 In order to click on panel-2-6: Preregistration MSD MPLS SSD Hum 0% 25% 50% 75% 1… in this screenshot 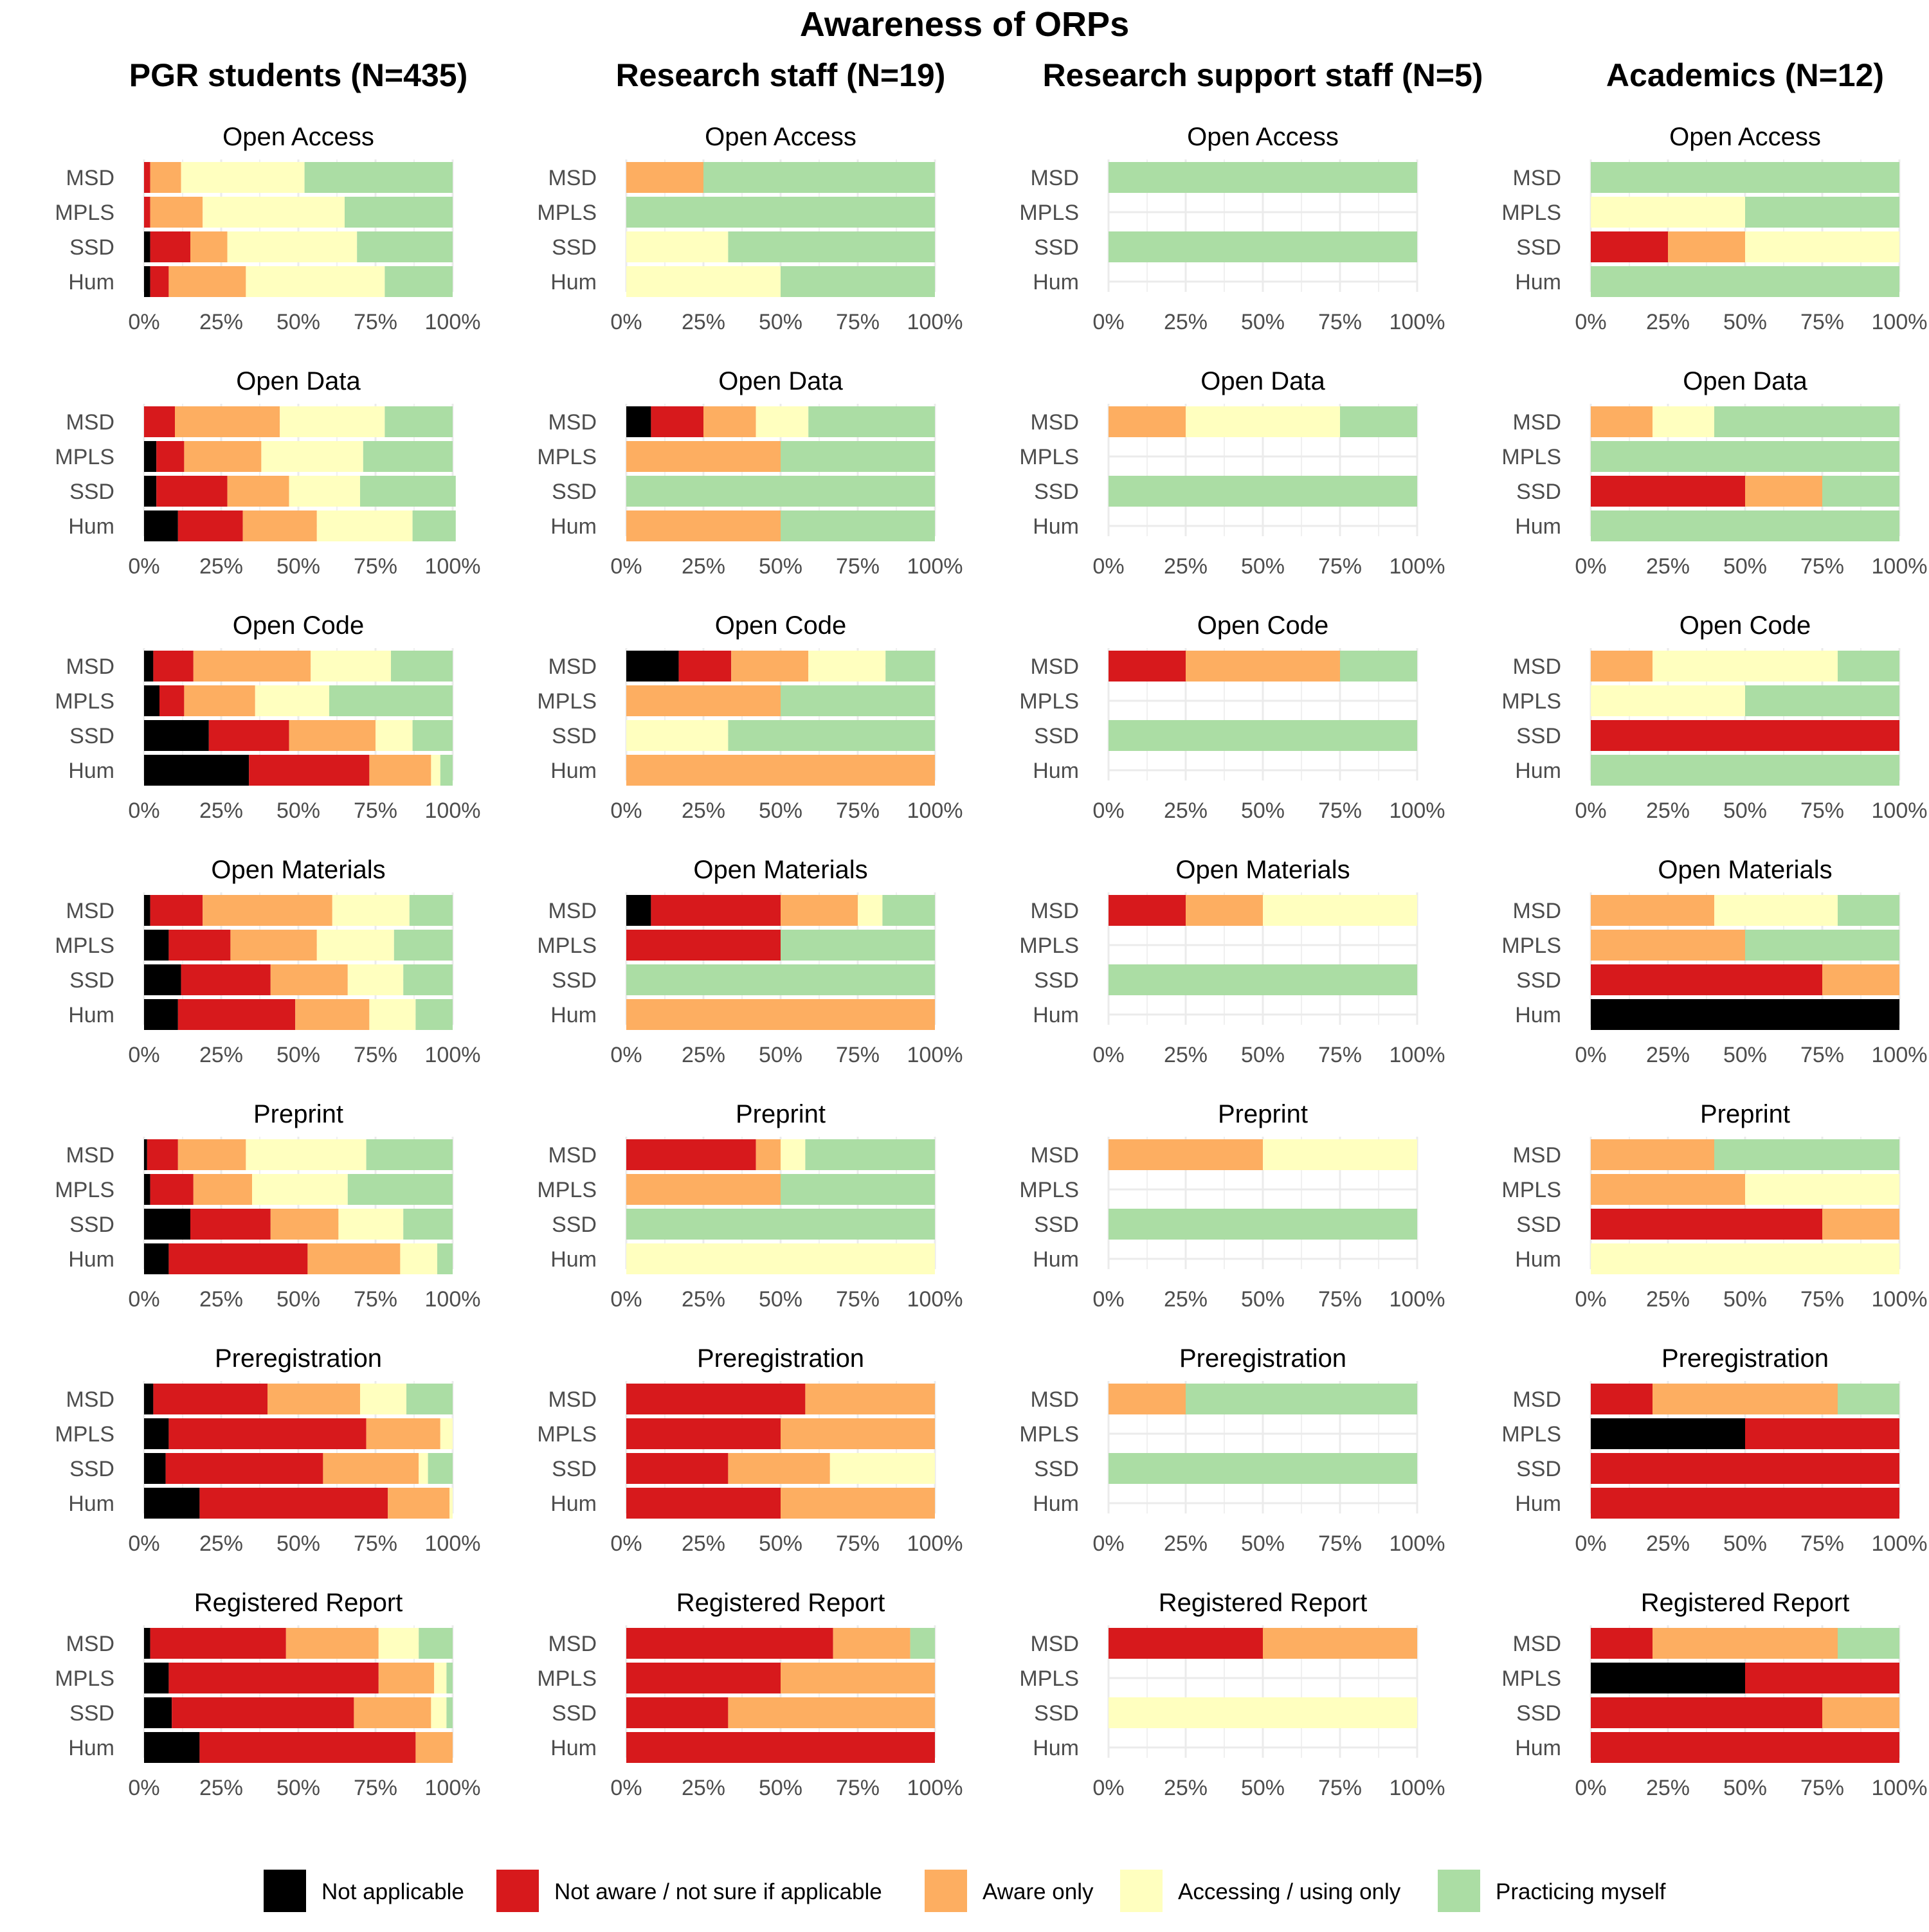, I will do `click(750, 1450)`.